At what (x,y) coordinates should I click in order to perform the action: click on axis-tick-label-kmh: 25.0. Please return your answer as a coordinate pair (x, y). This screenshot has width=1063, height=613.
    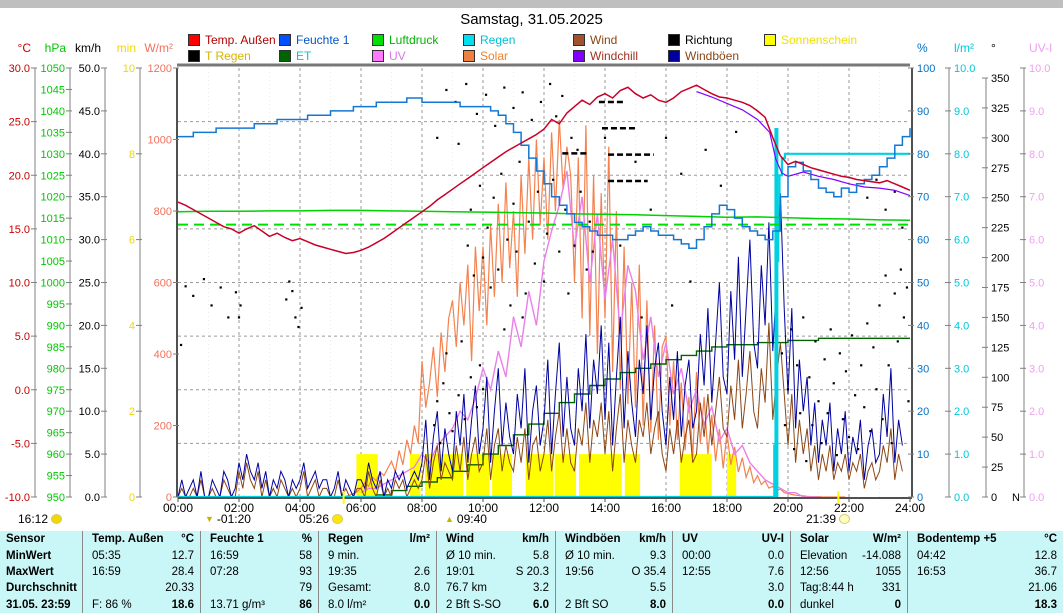
    Looking at the image, I should click on (89, 284).